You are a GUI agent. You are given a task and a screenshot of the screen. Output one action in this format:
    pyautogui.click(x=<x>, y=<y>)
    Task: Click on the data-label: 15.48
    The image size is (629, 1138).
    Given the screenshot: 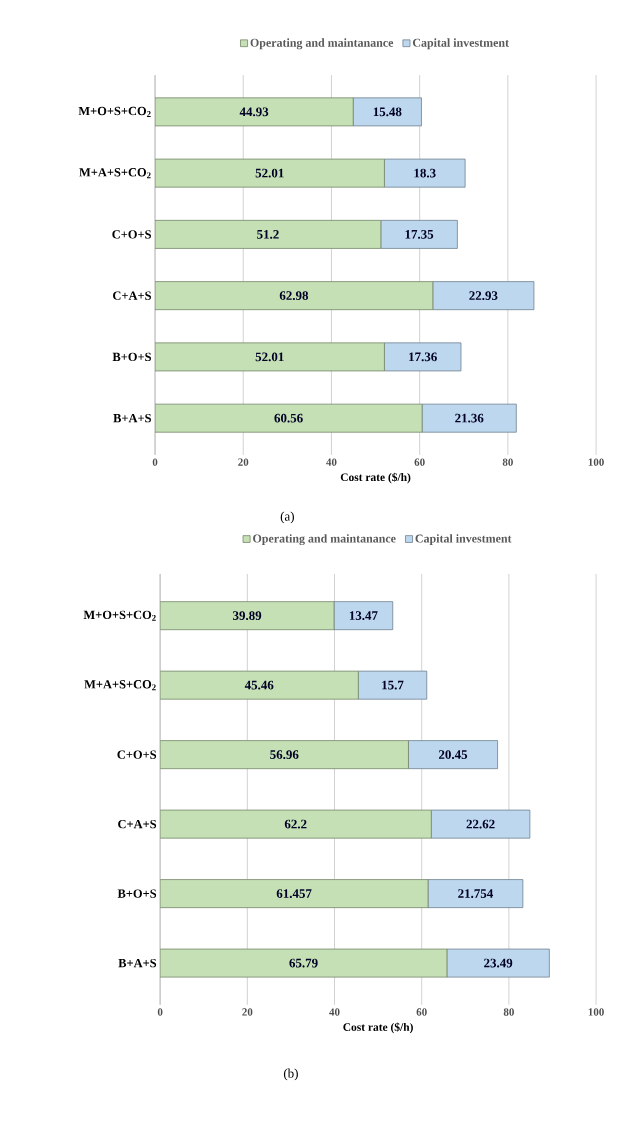 What is the action you would take?
    pyautogui.click(x=387, y=112)
    